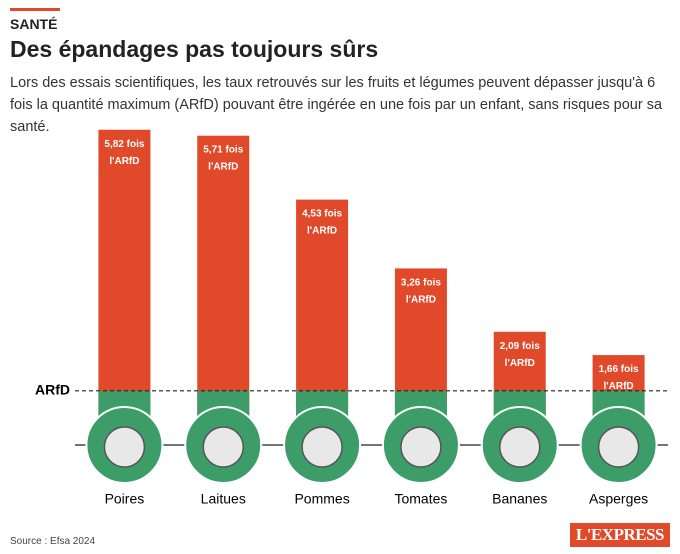  I want to click on kicker-rule, so click(35, 9).